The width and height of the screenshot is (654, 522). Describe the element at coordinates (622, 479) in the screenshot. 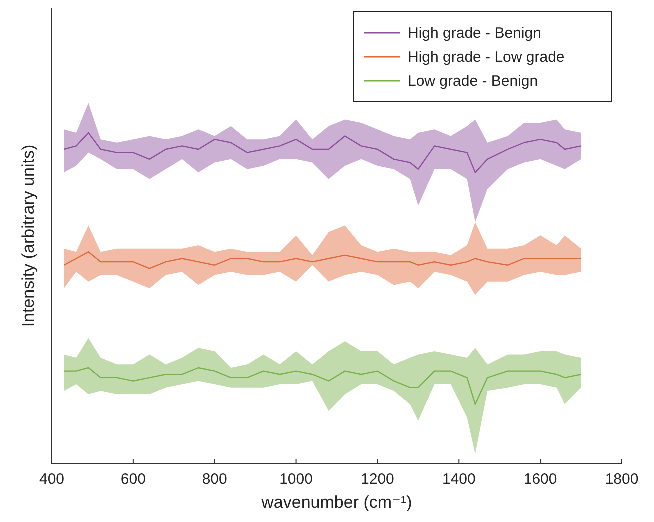

I see `x-tick-label: 1800` at that location.